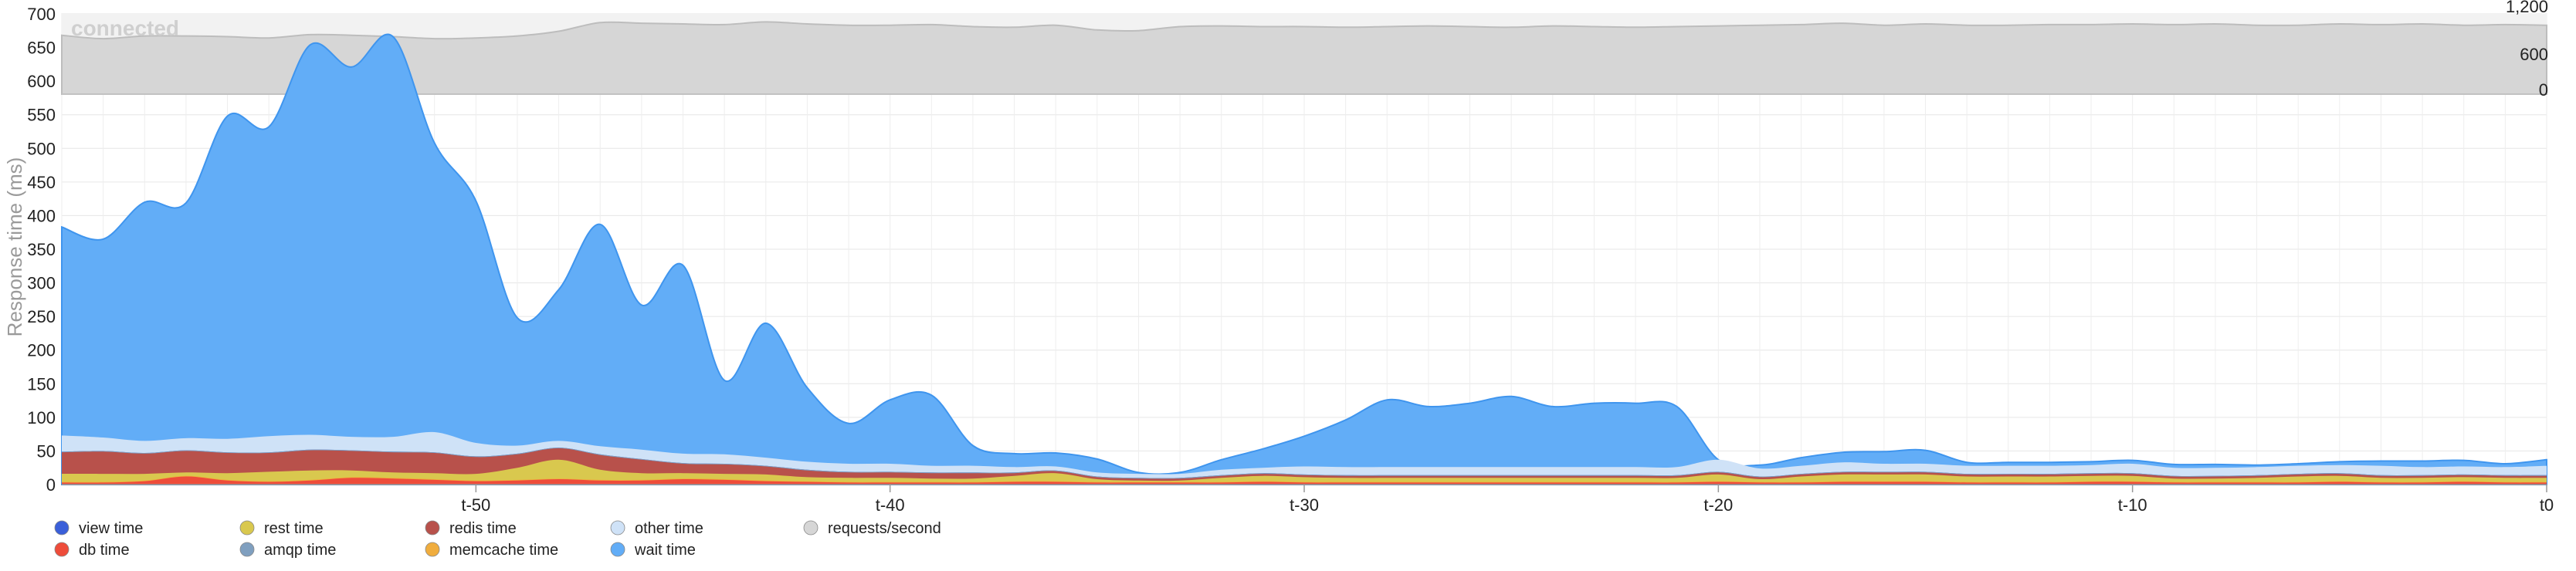 This screenshot has height=571, width=2576. Describe the element at coordinates (483, 528) in the screenshot. I see `legend-label: redis time` at that location.